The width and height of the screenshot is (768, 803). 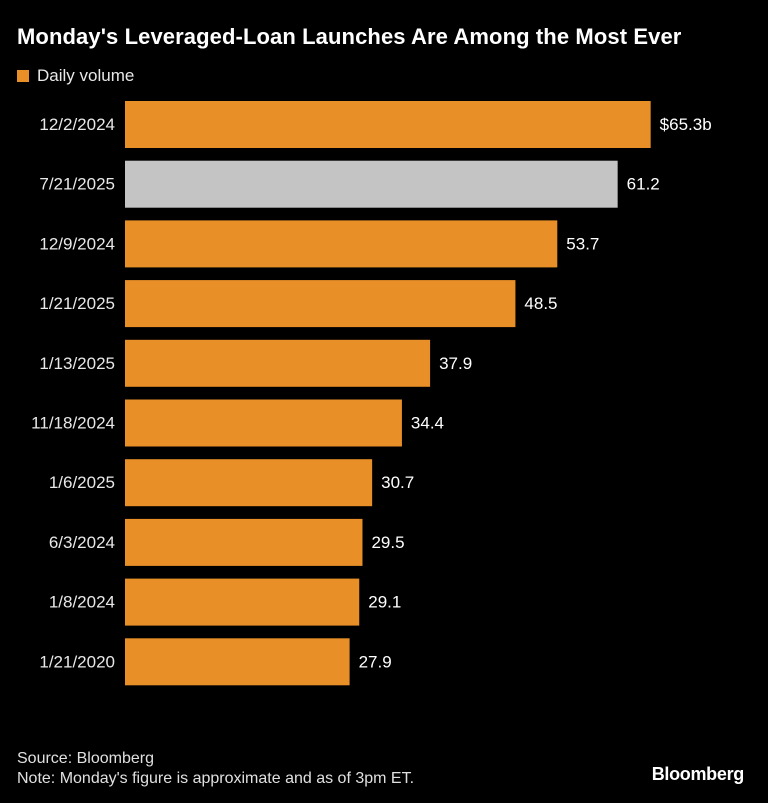 What do you see at coordinates (73, 423) in the screenshot?
I see `category-label: 11/18/2024` at bounding box center [73, 423].